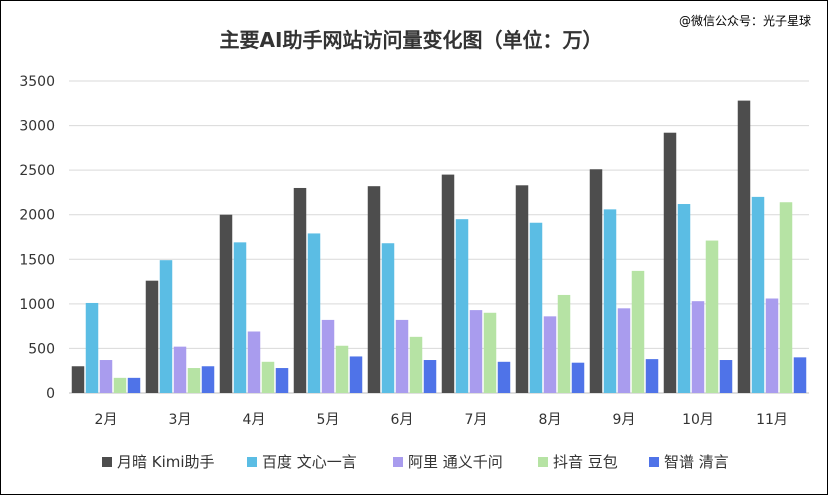 The width and height of the screenshot is (828, 495). Describe the element at coordinates (37, 238) in the screenshot. I see `y-axis-ticks: 0 500 1000 1500 2000 2500 3000 3500` at that location.